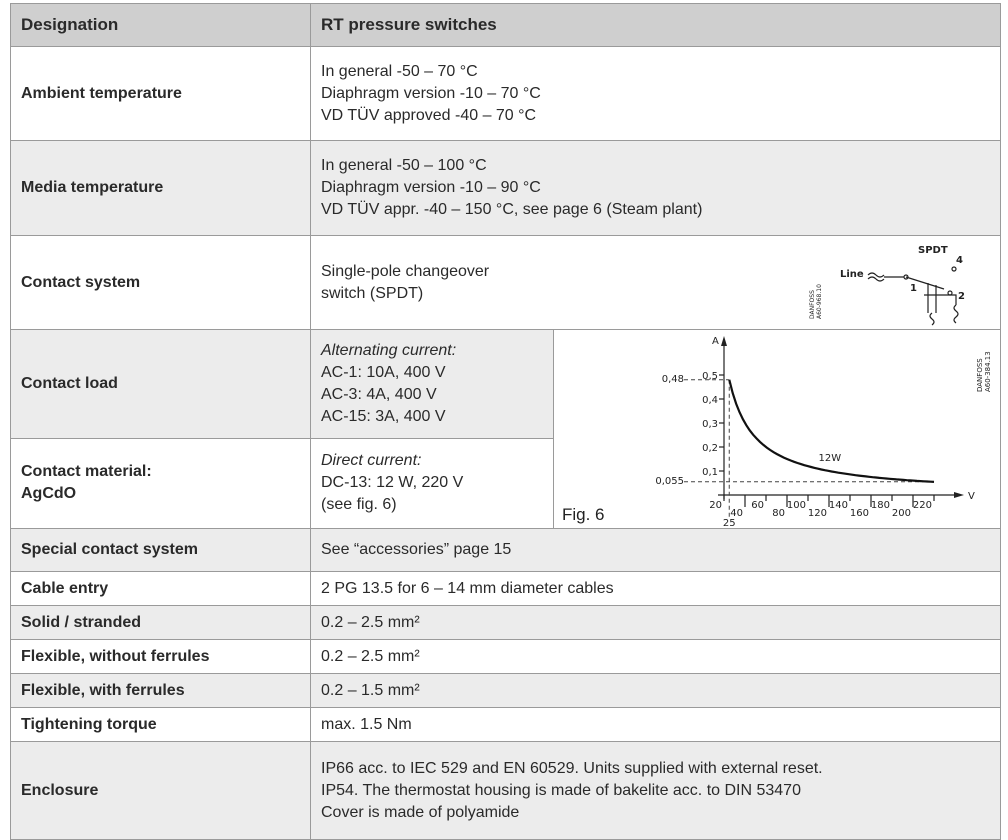 The image size is (1008, 840). I want to click on x-axis-label: V, so click(971, 496).